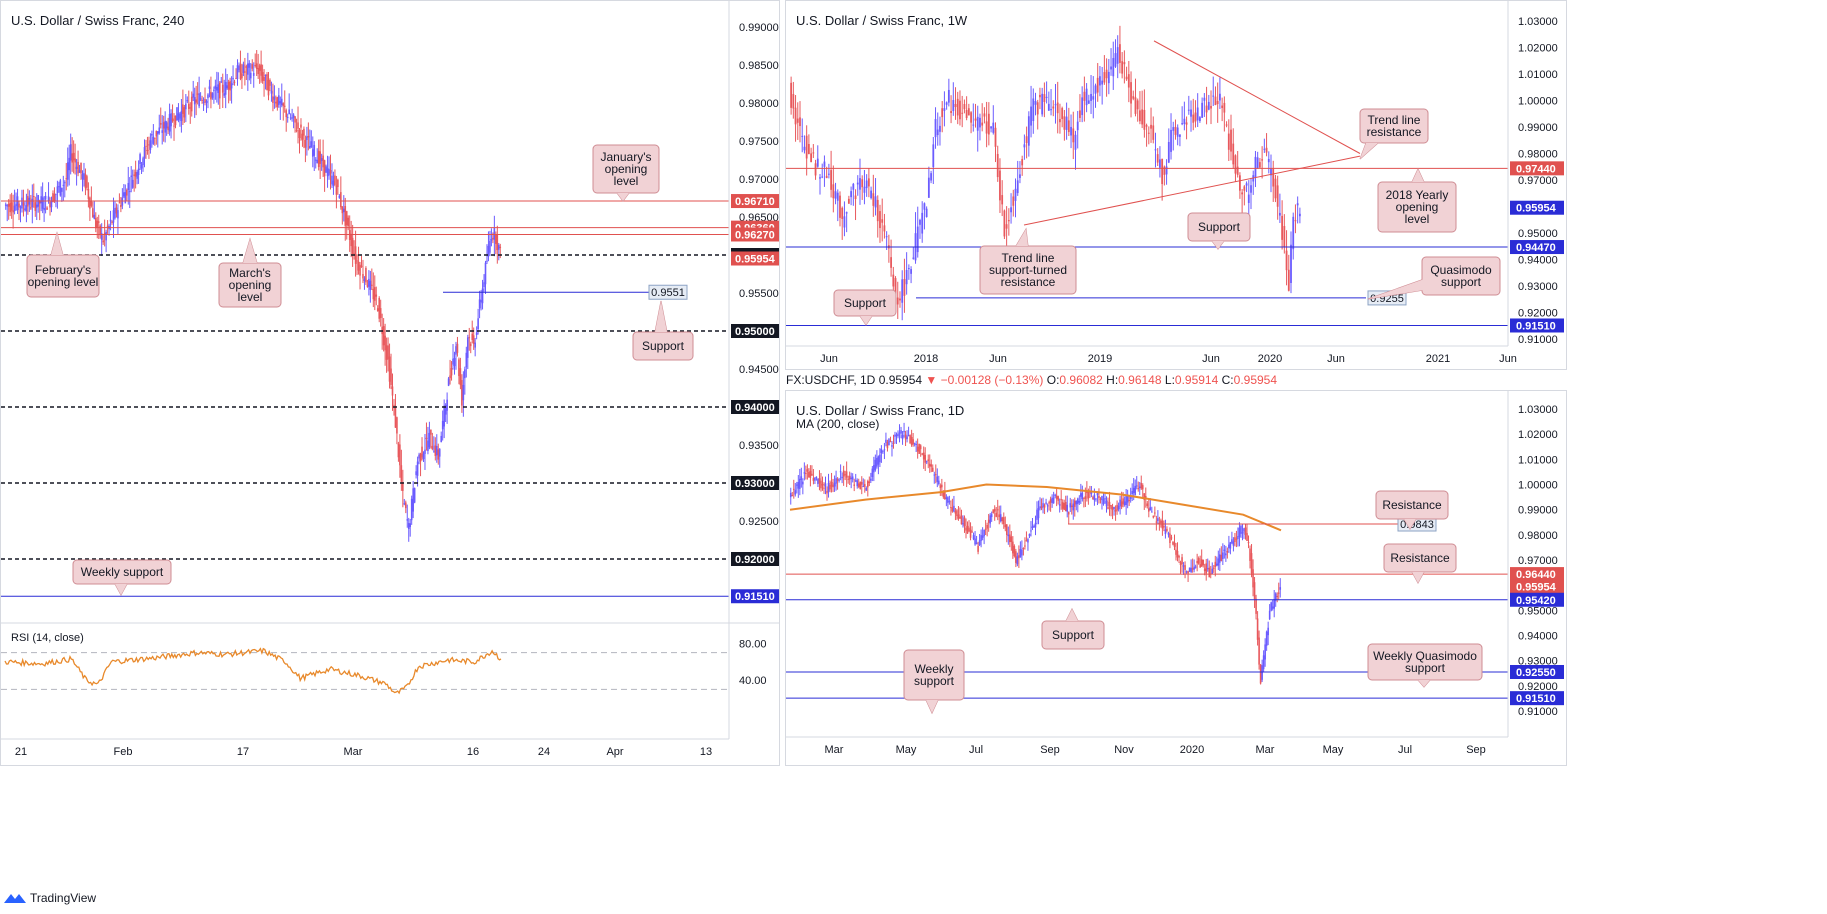 The height and width of the screenshot is (914, 1827). I want to click on callout-text: resistance, so click(1028, 282).